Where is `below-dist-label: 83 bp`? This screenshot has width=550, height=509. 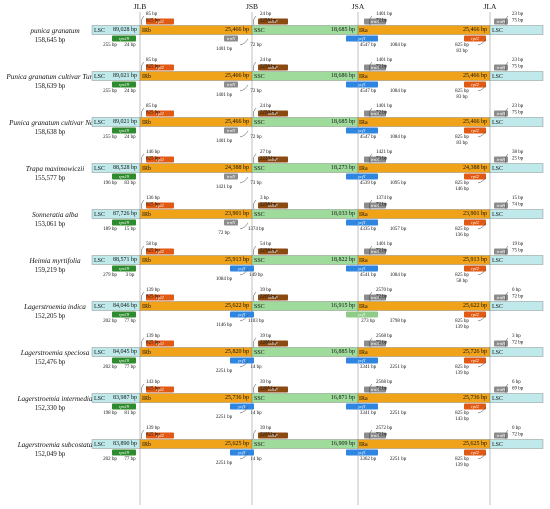
below-dist-label: 83 bp is located at coordinates (462, 51).